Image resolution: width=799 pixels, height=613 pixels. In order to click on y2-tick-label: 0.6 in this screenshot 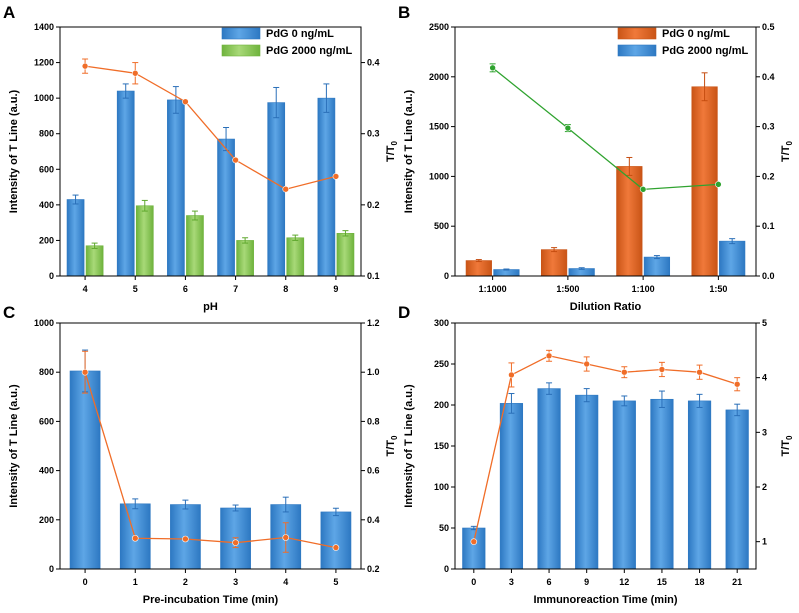, I will do `click(373, 471)`.